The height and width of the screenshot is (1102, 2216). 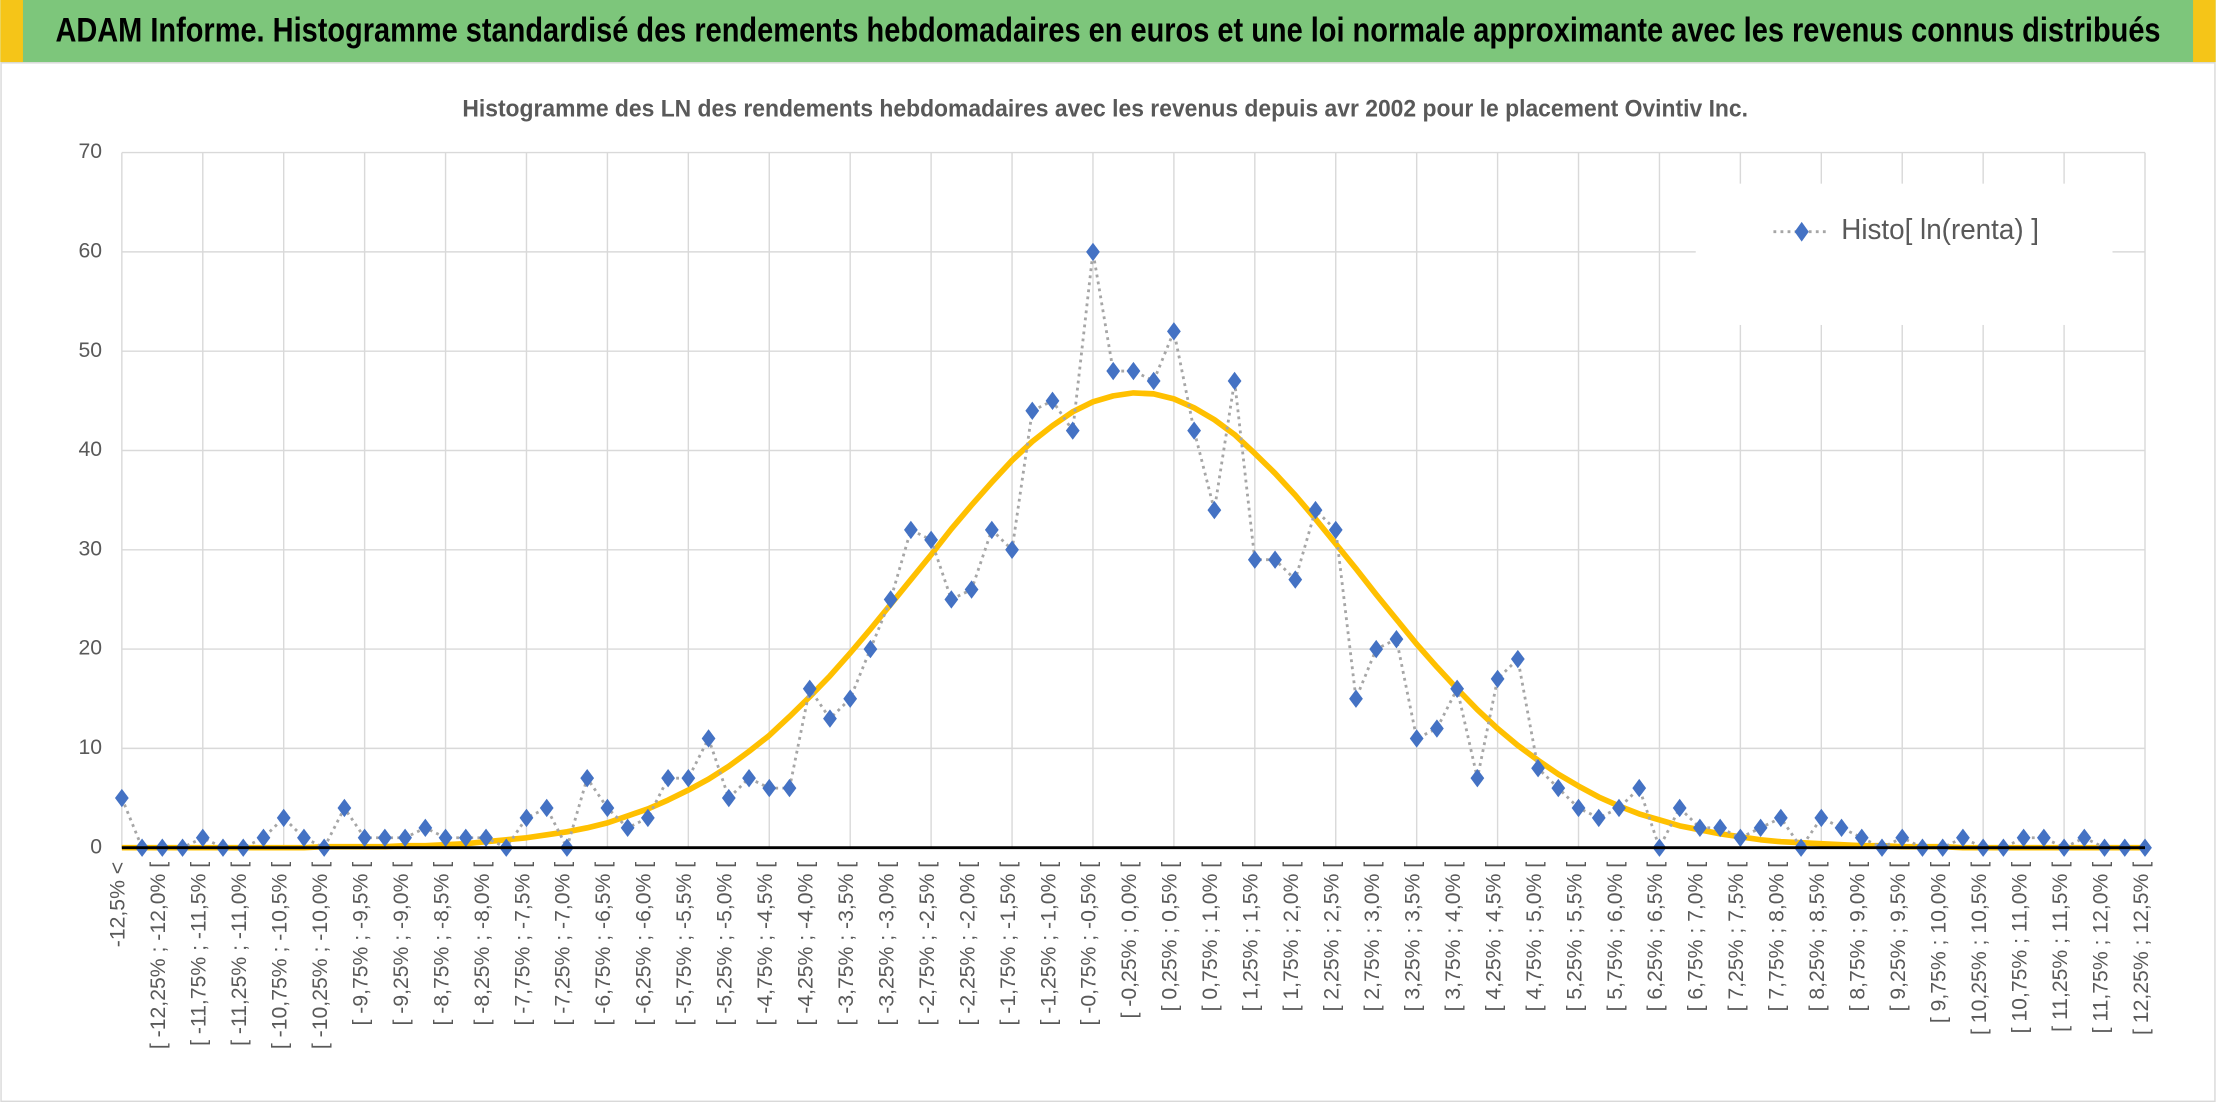 I want to click on x-tick-label: [ 0,25% ; 0,5% [, so click(x=1170, y=937).